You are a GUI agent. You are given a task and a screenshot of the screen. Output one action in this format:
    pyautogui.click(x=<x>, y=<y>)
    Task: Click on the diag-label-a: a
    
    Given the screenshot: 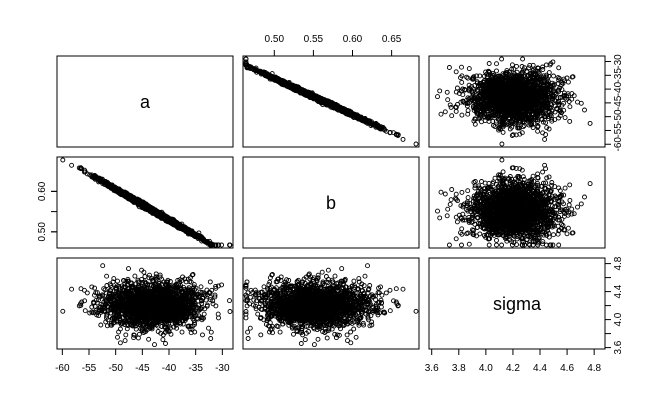 What is the action you would take?
    pyautogui.click(x=145, y=102)
    